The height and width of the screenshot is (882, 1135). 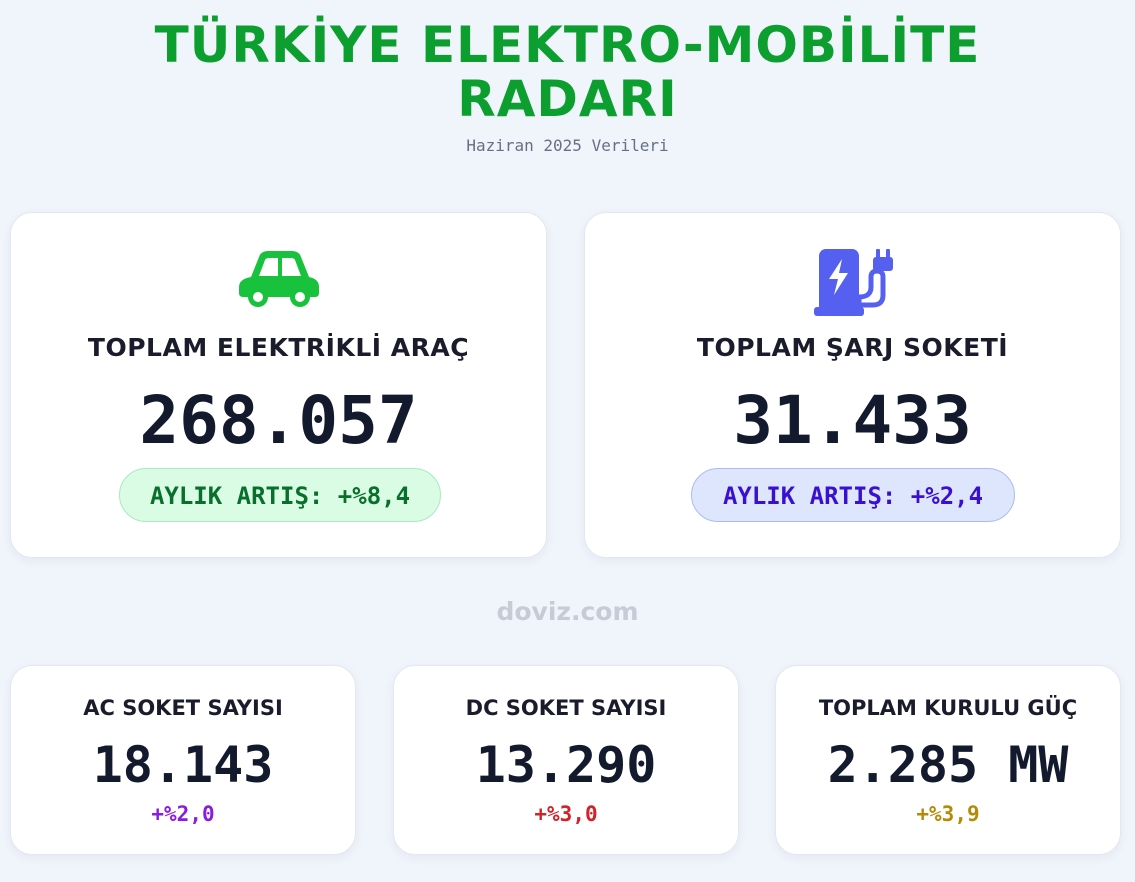 What do you see at coordinates (278, 347) in the screenshot?
I see `total-ev-label: TOPLAM ELEKTRİKLİ ARAÇ` at bounding box center [278, 347].